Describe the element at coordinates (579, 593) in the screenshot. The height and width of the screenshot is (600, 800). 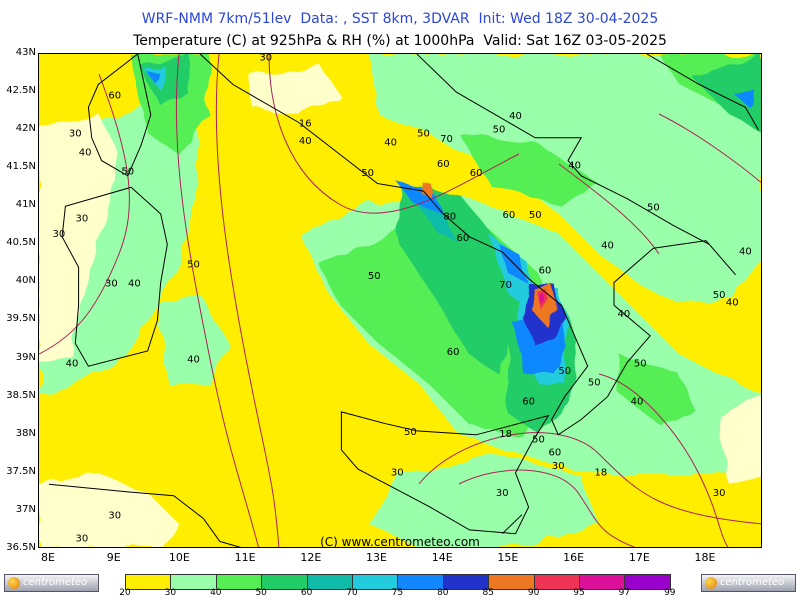
I see `legend-value-label: 95` at that location.